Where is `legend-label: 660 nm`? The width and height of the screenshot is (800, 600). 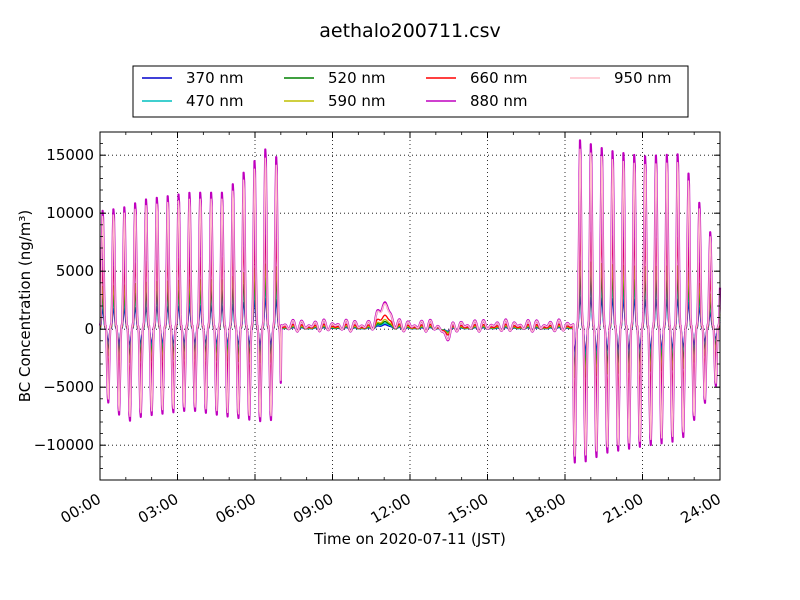
legend-label: 660 nm is located at coordinates (499, 78).